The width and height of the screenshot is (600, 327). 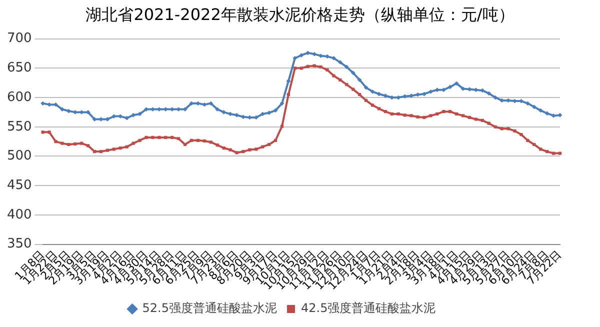 What do you see at coordinates (300, 15) in the screenshot?
I see `chart-title: 湖北省2021-2022年散装水泥价格走势（纵轴单位：元/吨）` at bounding box center [300, 15].